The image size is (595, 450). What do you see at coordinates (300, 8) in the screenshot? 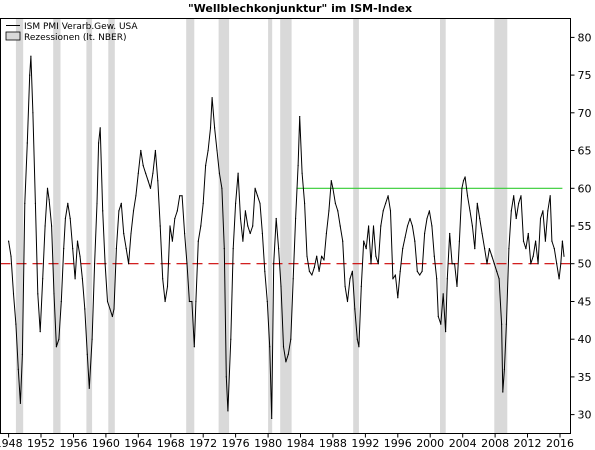
I see `chart-title: "Wellblechkonjunktur" im ISM-Index` at bounding box center [300, 8].